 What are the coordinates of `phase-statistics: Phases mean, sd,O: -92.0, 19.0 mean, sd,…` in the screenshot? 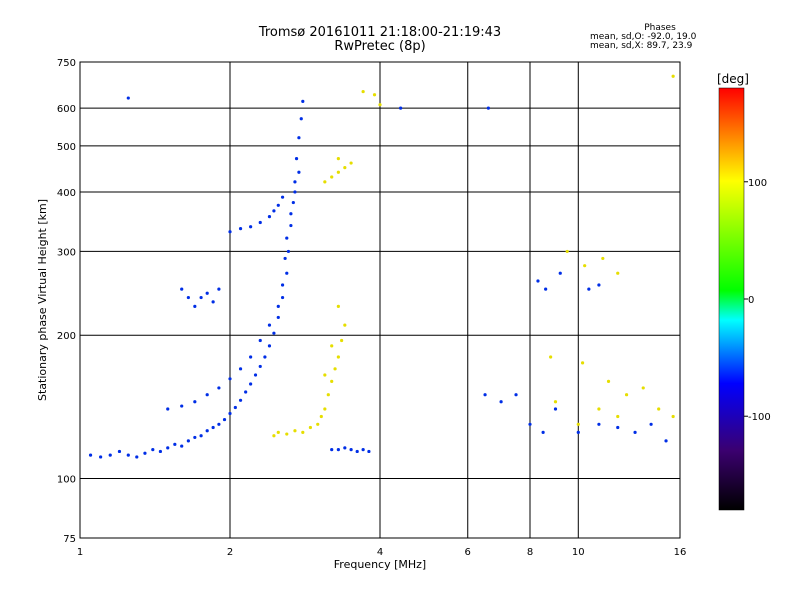 It's located at (643, 37).